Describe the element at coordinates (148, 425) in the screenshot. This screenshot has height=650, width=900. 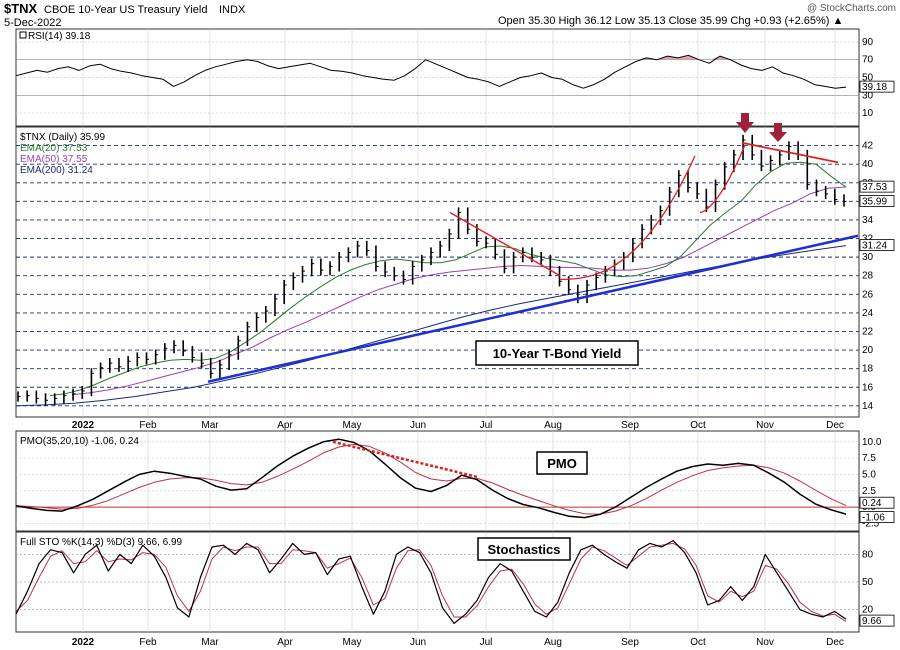
I see `month-label: Feb` at that location.